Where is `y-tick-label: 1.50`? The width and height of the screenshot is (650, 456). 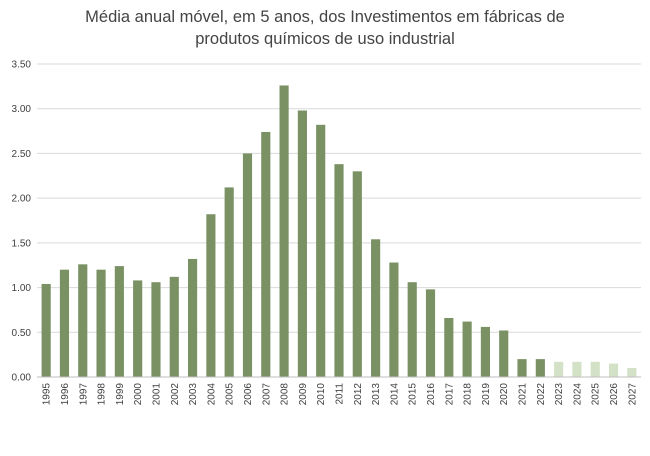
y-tick-label: 1.50 is located at coordinates (22, 243).